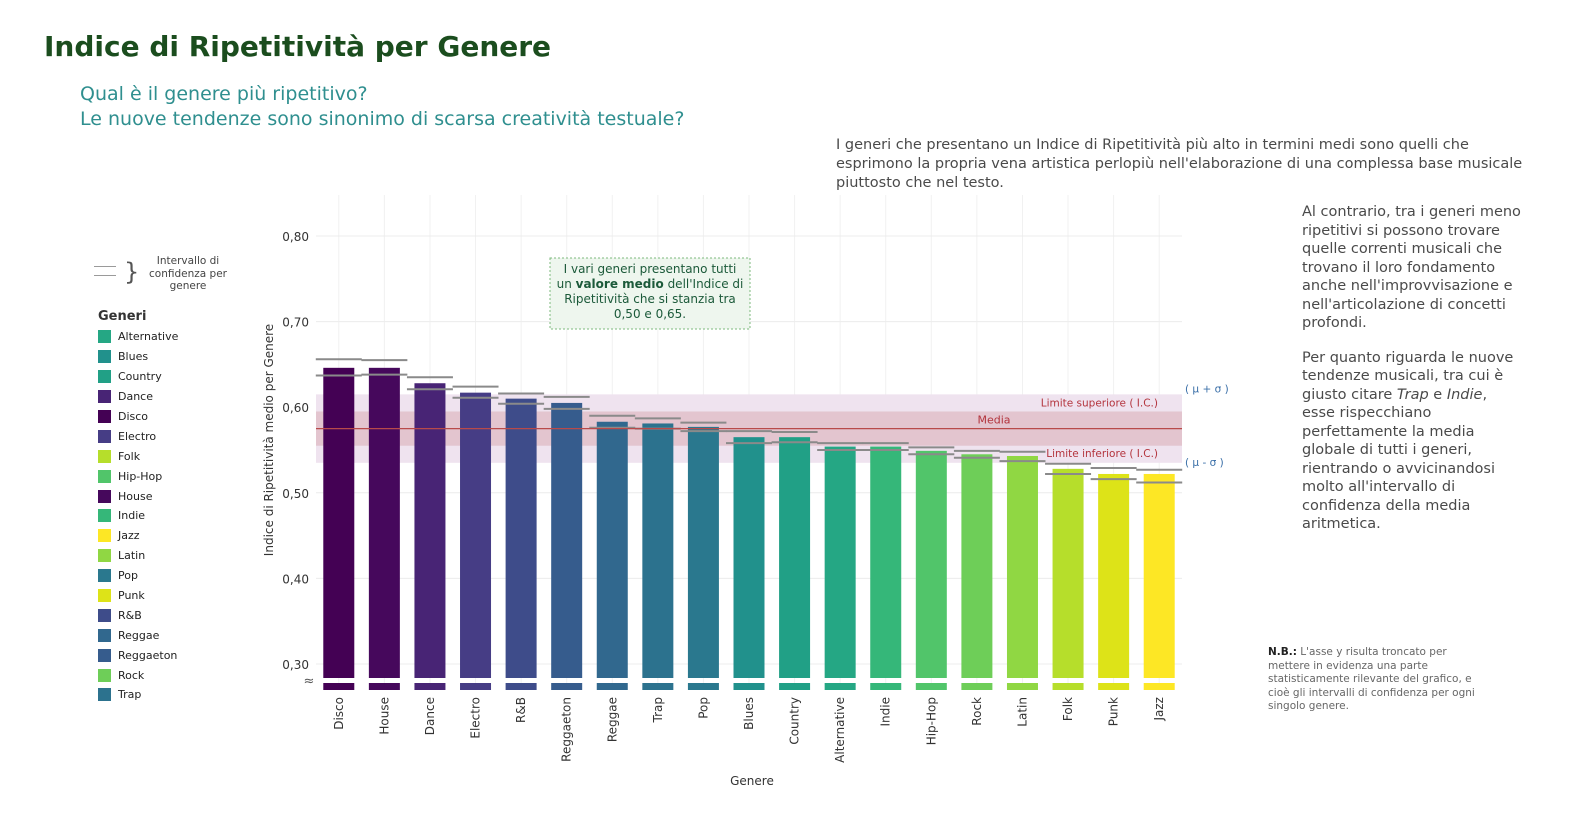 This screenshot has height=821, width=1576. What do you see at coordinates (130, 695) in the screenshot?
I see `legend-label: Trap` at bounding box center [130, 695].